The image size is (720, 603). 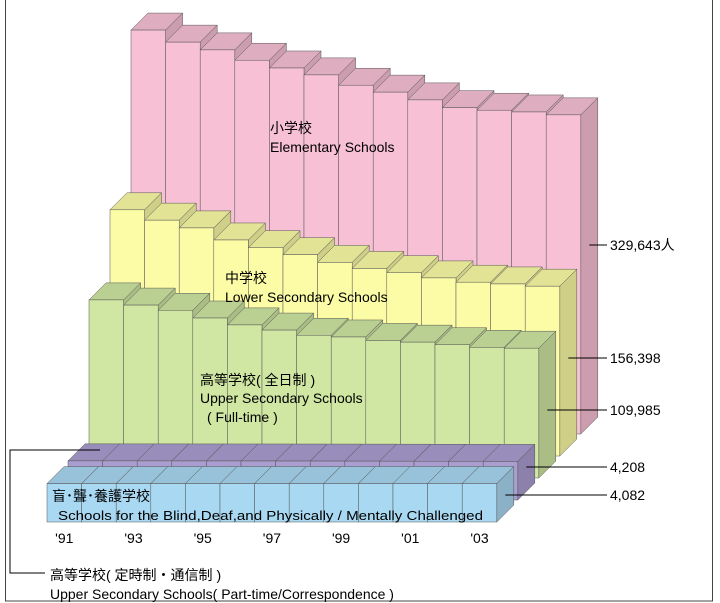 What do you see at coordinates (133, 538) in the screenshot?
I see `x-tick-label: '93` at bounding box center [133, 538].